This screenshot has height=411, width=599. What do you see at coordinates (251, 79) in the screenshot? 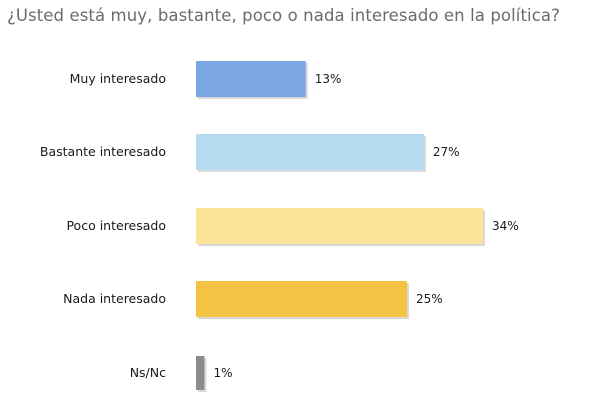
I see `bar-muy-interesado` at bounding box center [251, 79].